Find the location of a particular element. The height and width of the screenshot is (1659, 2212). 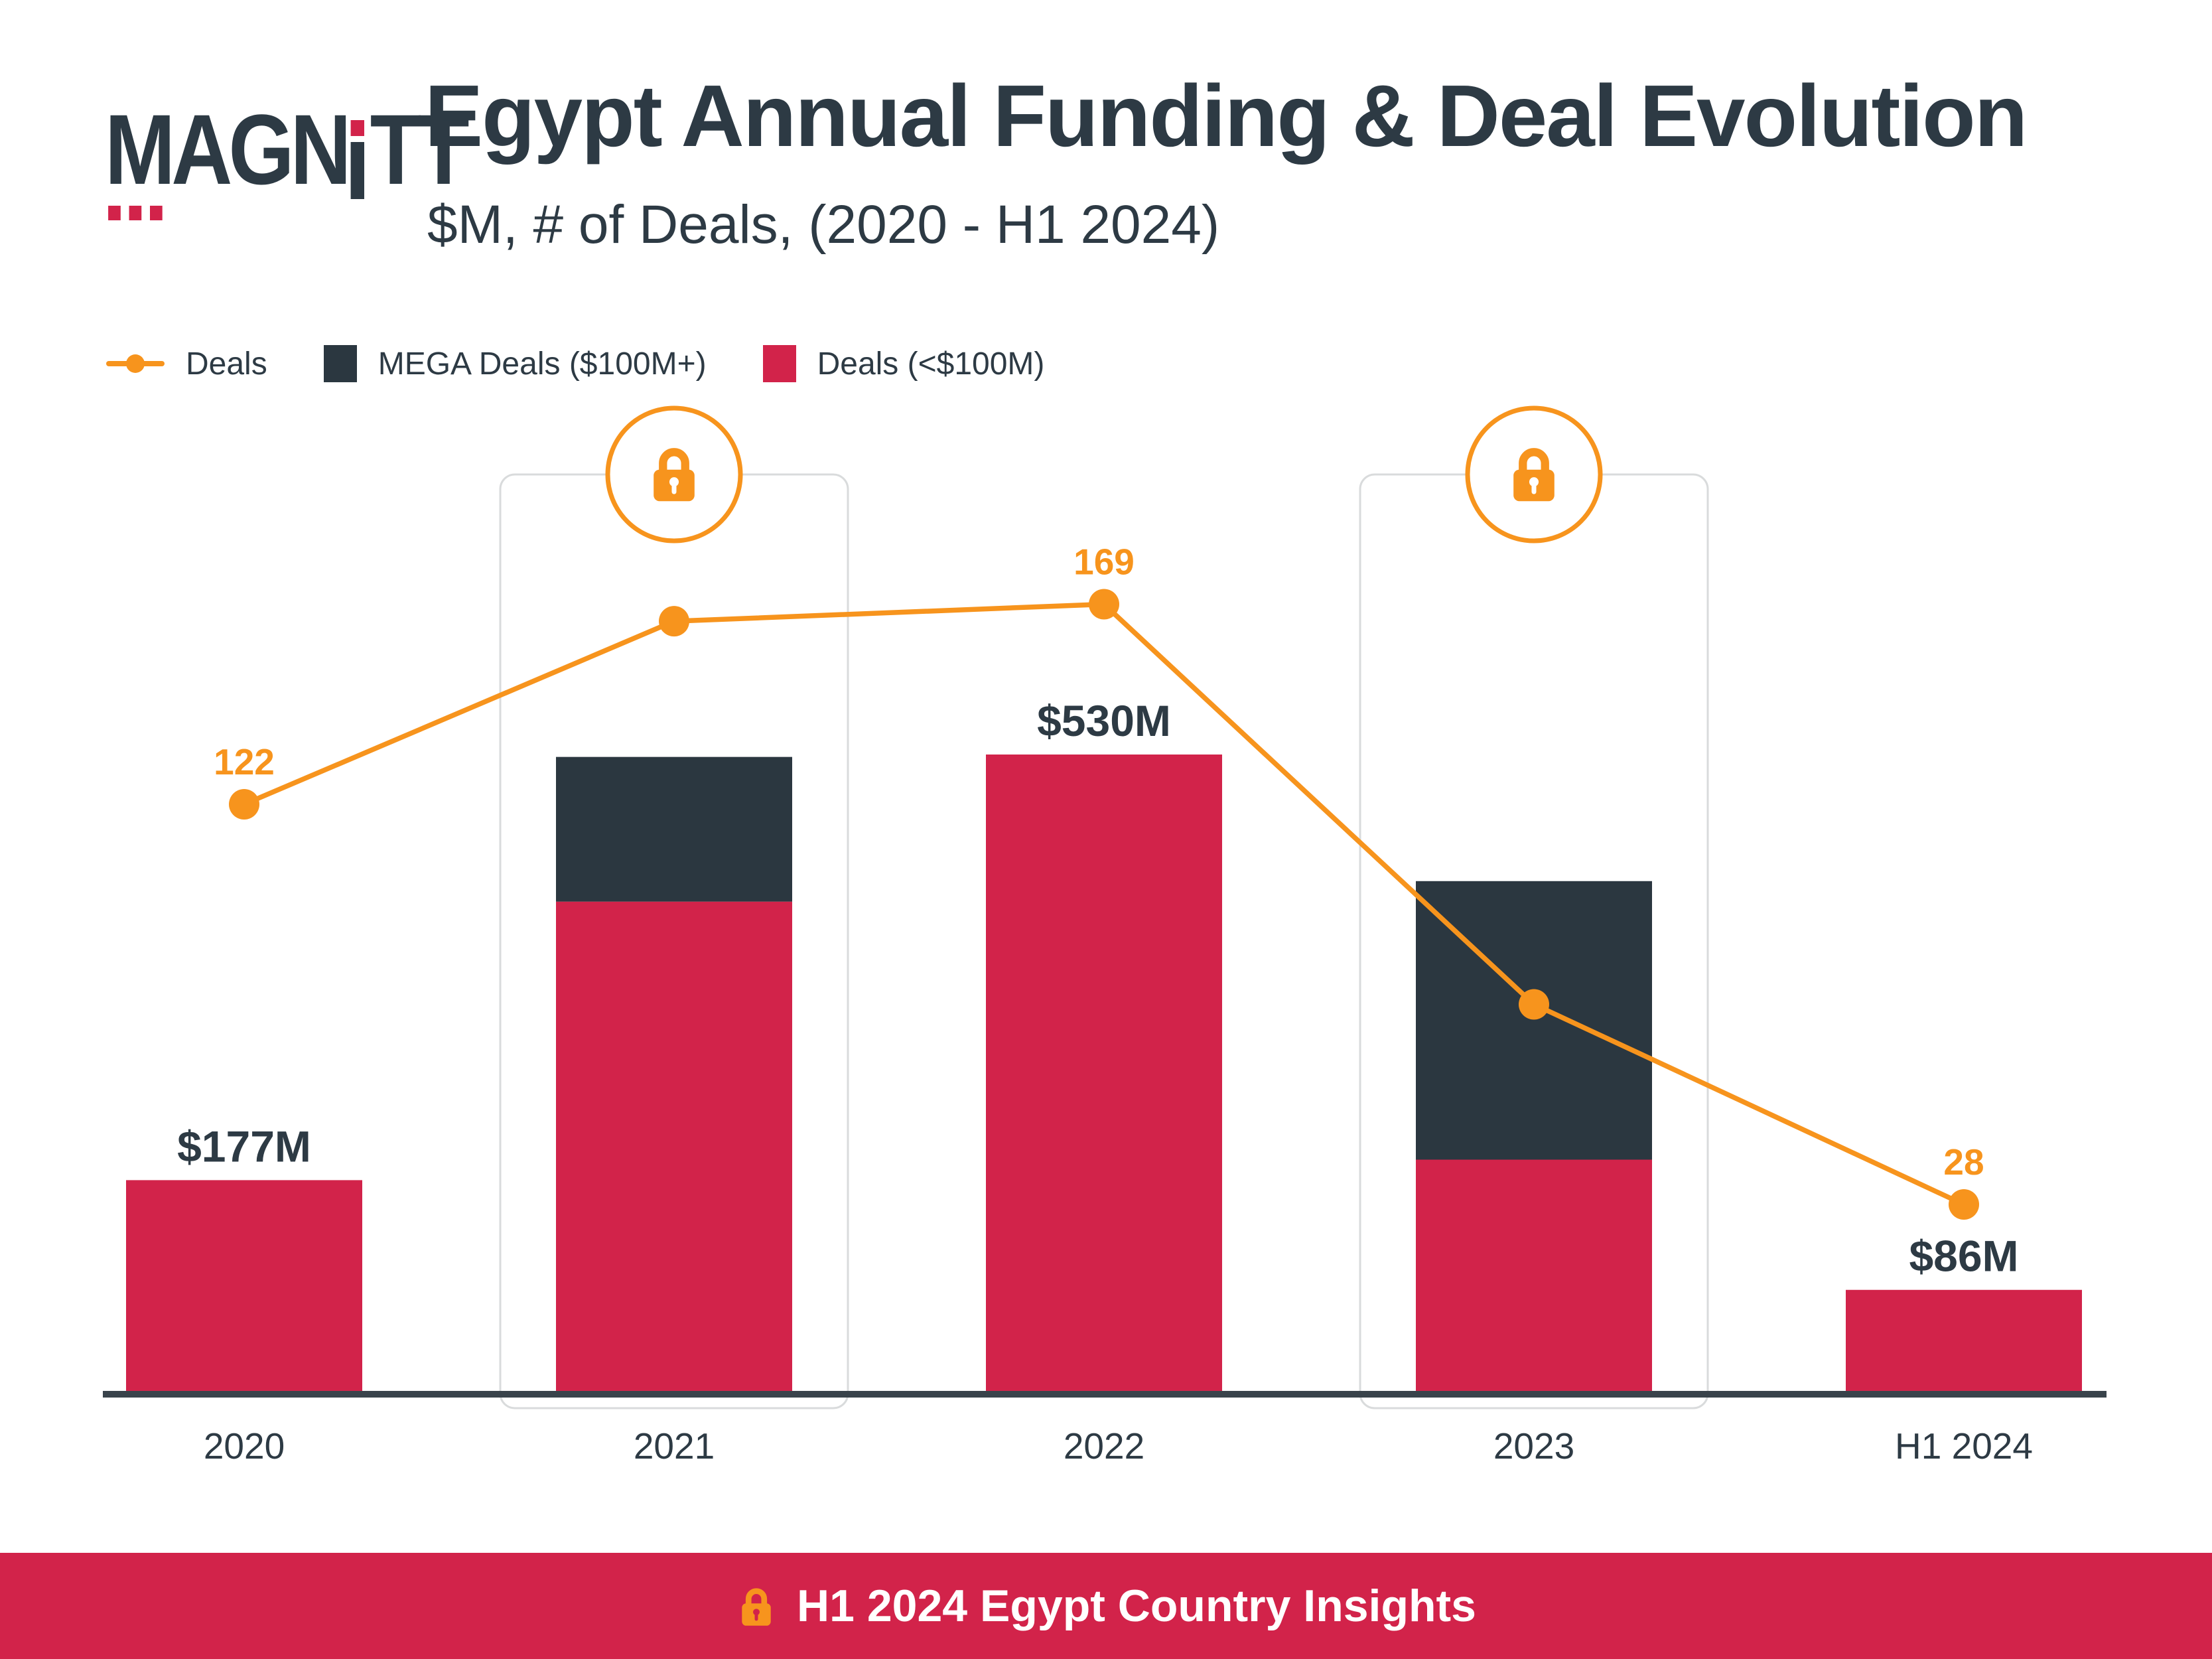

logo-text-left: MAGN is located at coordinates (228, 149).